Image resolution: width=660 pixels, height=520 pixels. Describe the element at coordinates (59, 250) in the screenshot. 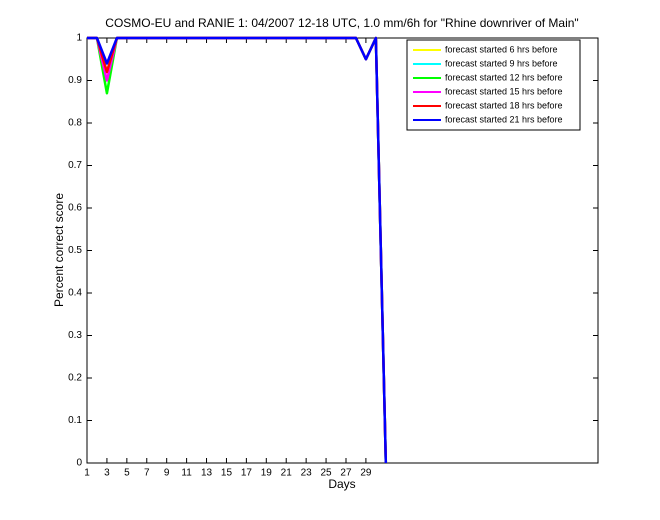

I see `y-axis-label: Percent correct score` at that location.